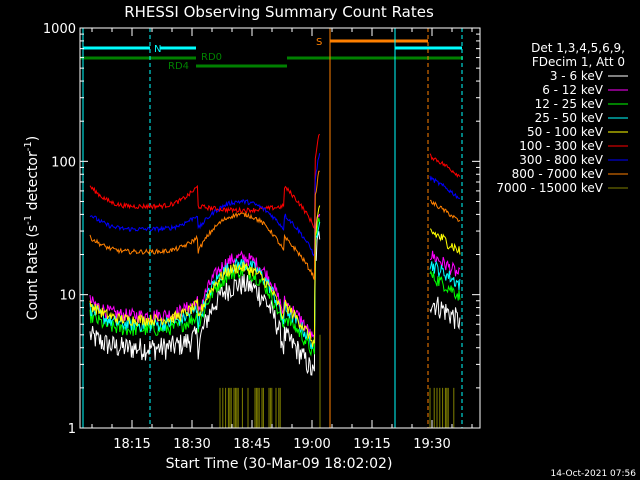 The height and width of the screenshot is (480, 640). I want to click on x-tick-label: 18:30, so click(191, 444).